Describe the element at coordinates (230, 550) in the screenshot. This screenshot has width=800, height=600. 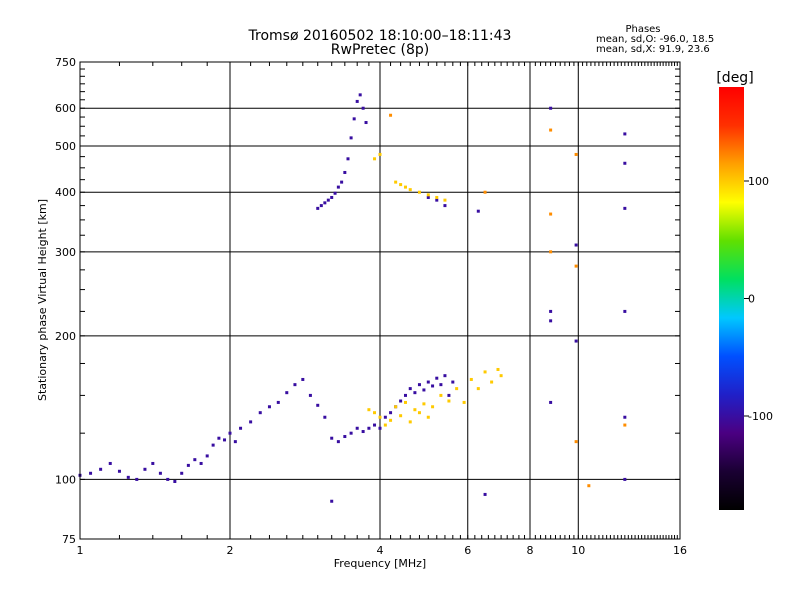
I see `x-tick-label: 2` at that location.